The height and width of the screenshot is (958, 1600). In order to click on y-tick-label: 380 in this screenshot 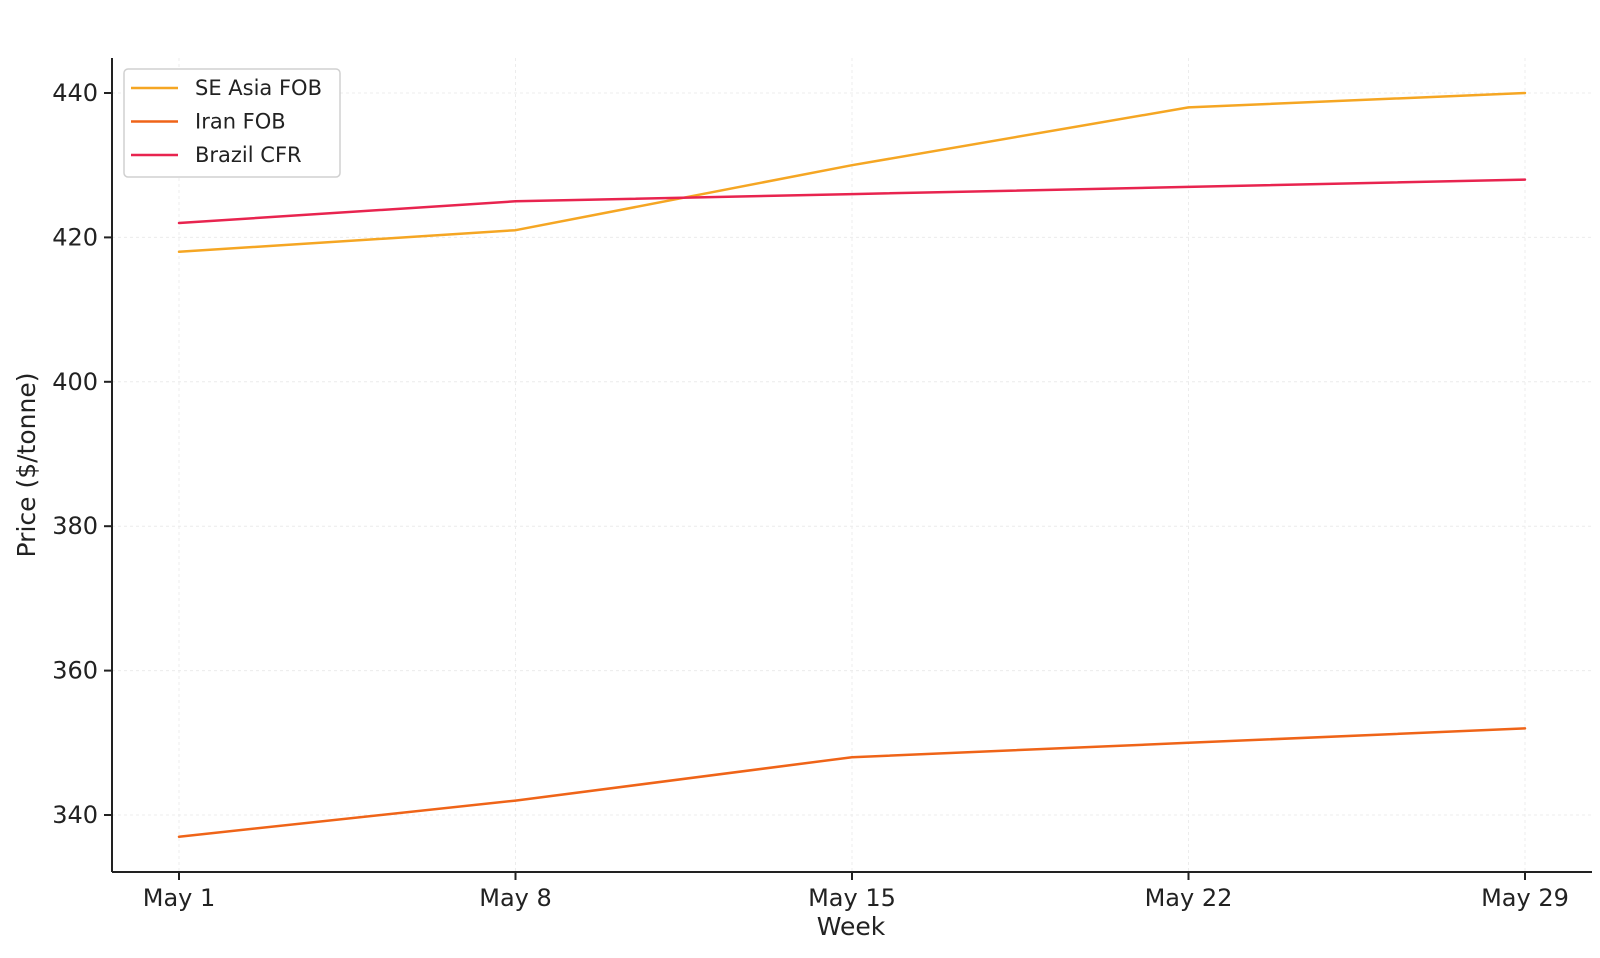, I will do `click(75, 526)`.